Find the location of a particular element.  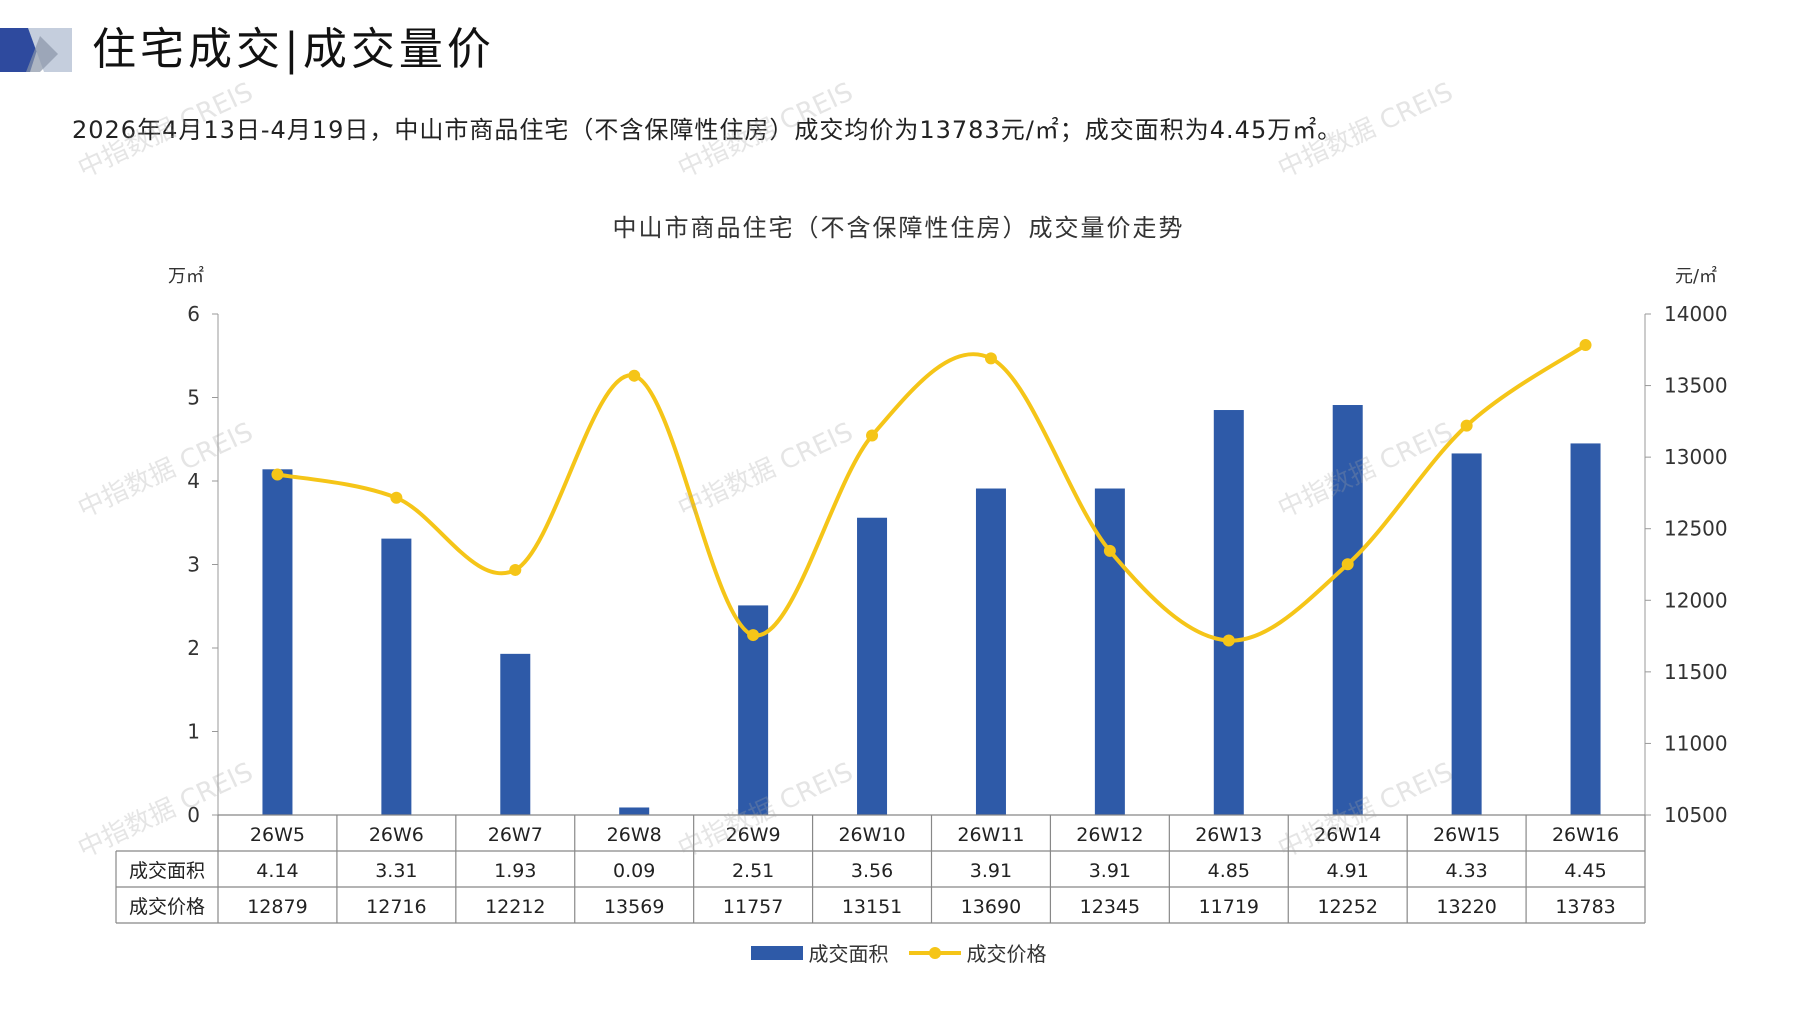

x-category-label: 26W7 is located at coordinates (515, 835).